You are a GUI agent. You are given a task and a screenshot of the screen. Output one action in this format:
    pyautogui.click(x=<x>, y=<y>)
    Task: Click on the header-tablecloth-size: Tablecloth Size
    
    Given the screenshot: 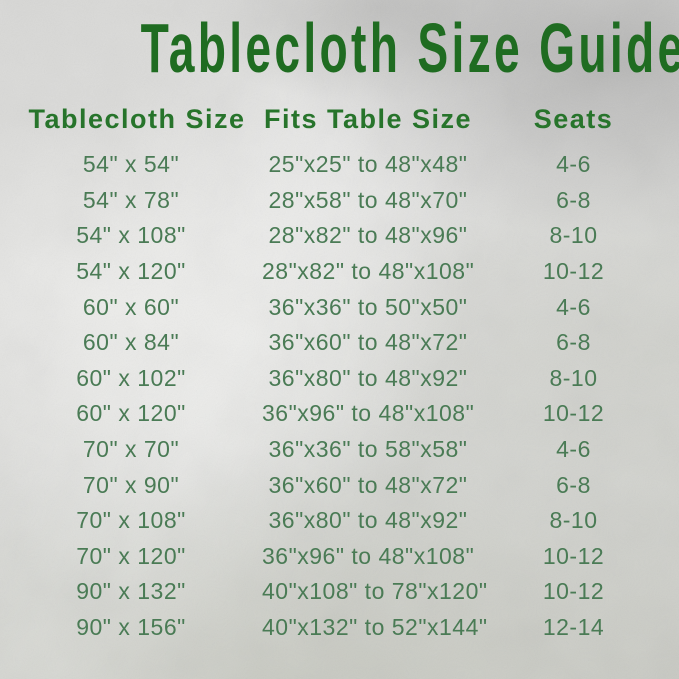 What is the action you would take?
    pyautogui.click(x=137, y=118)
    